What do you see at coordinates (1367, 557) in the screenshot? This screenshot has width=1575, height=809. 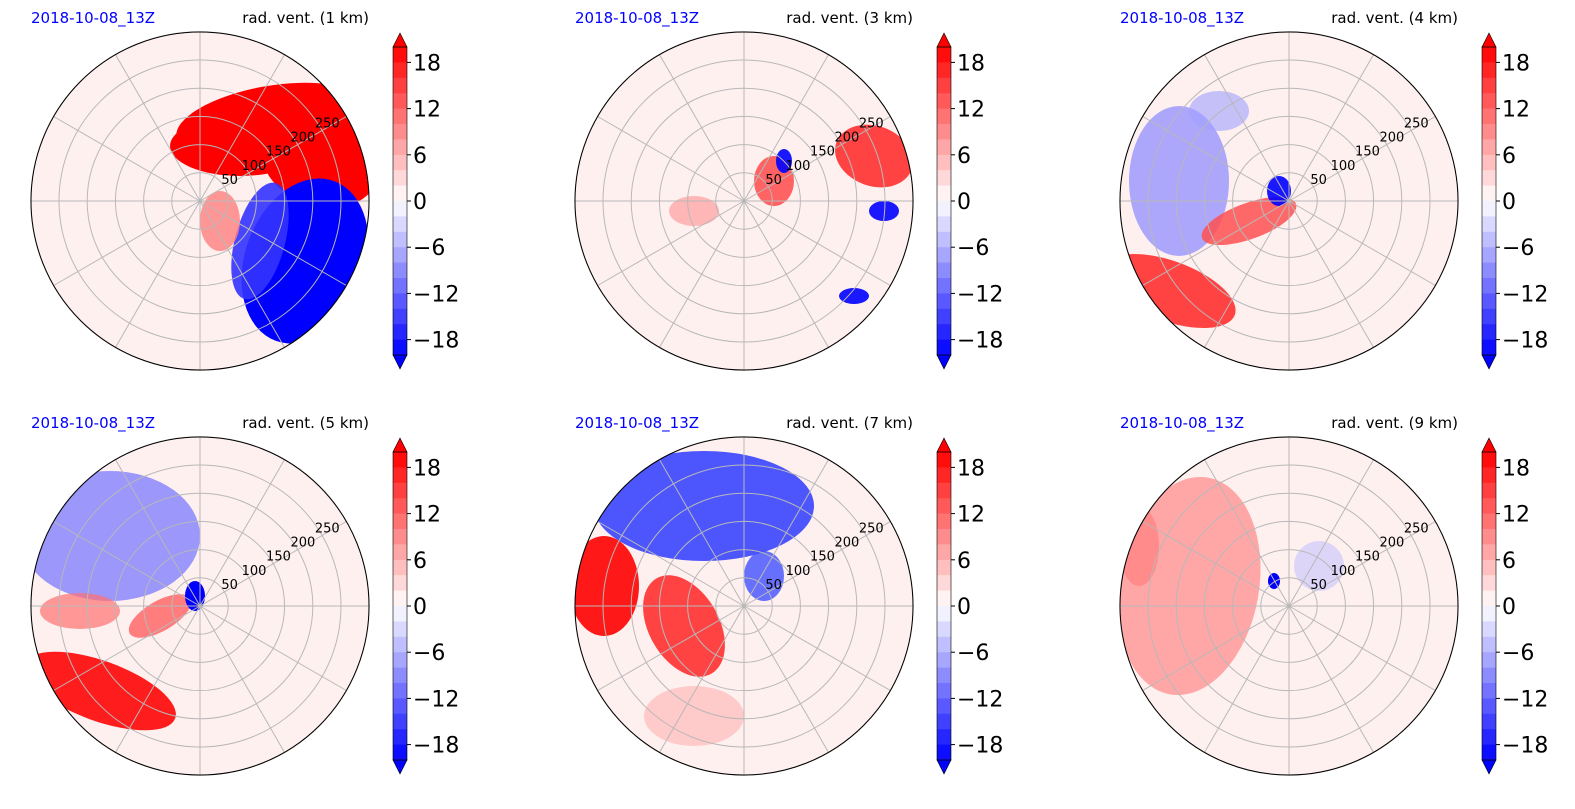 I see `ring-label: 150` at bounding box center [1367, 557].